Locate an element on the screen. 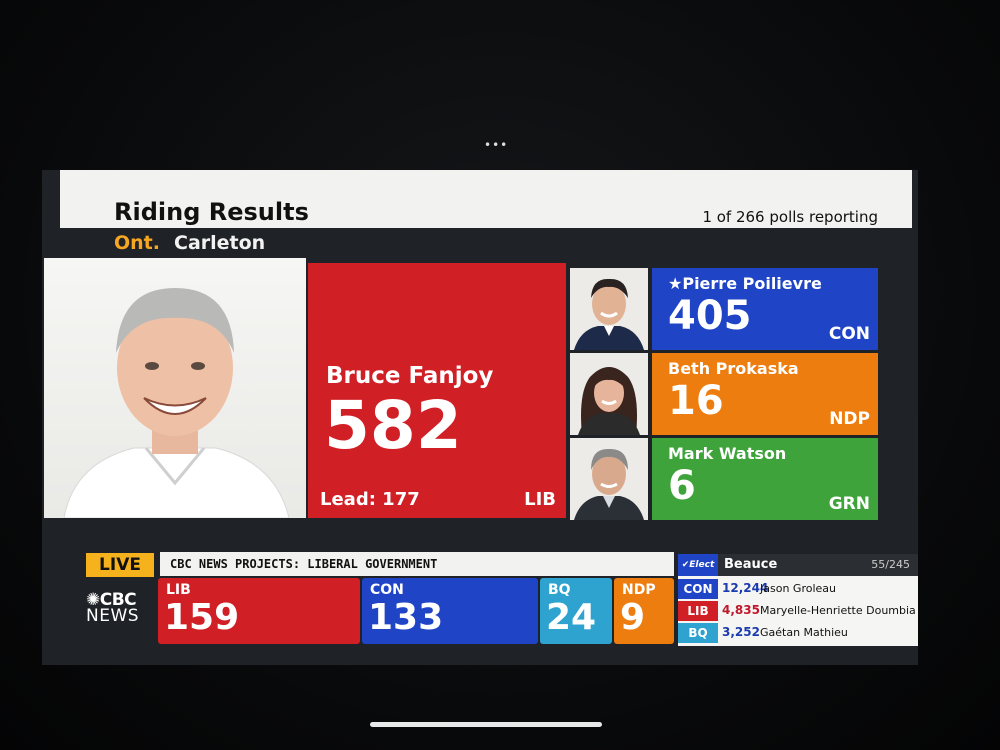  row-votes: 12,244 is located at coordinates (745, 588).